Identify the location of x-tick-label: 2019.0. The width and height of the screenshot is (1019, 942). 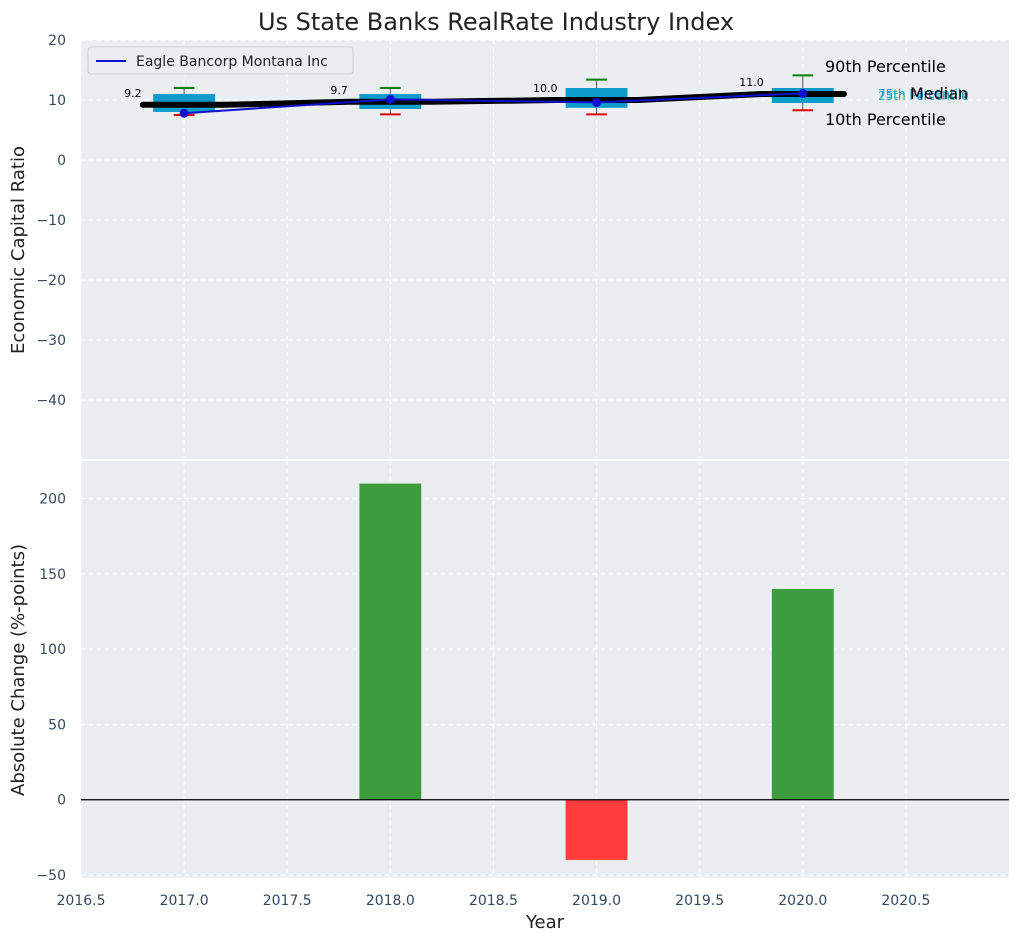
(596, 901).